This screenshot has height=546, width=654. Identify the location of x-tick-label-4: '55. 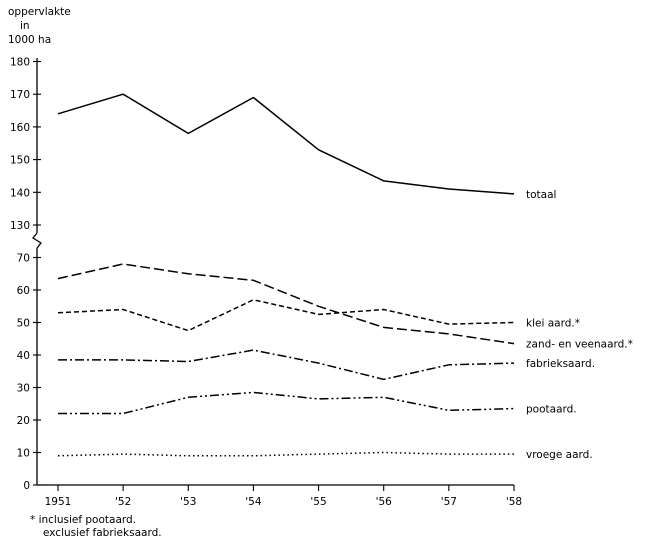
(318, 502).